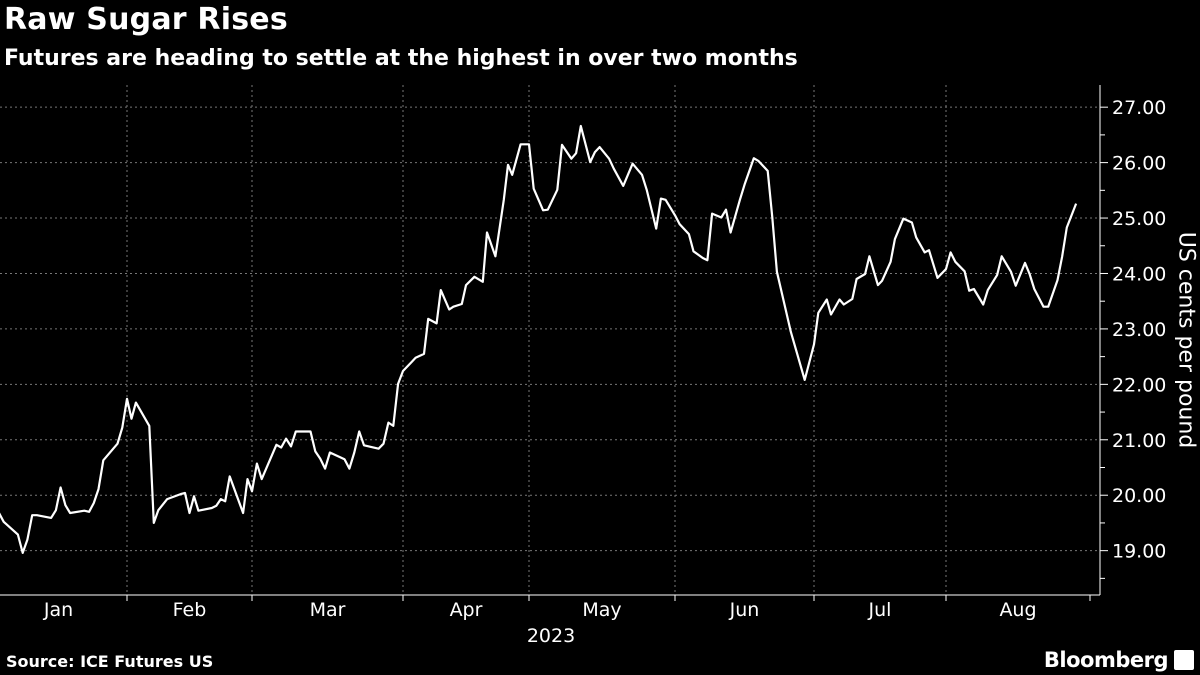  What do you see at coordinates (1184, 660) in the screenshot?
I see `bloomberg-logo-mark-icon` at bounding box center [1184, 660].